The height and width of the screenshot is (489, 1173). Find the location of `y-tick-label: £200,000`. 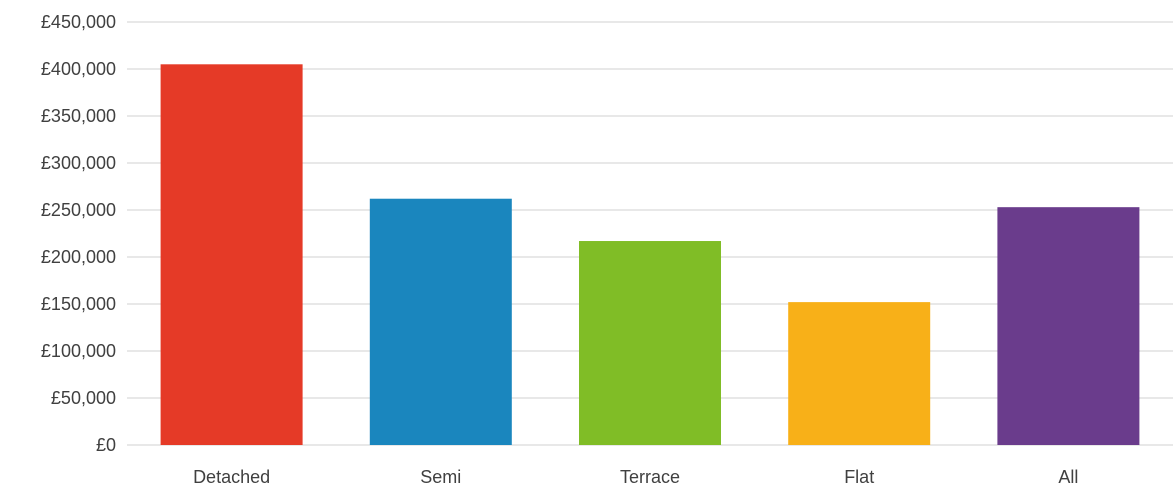

y-tick-label: £200,000 is located at coordinates (78, 257).